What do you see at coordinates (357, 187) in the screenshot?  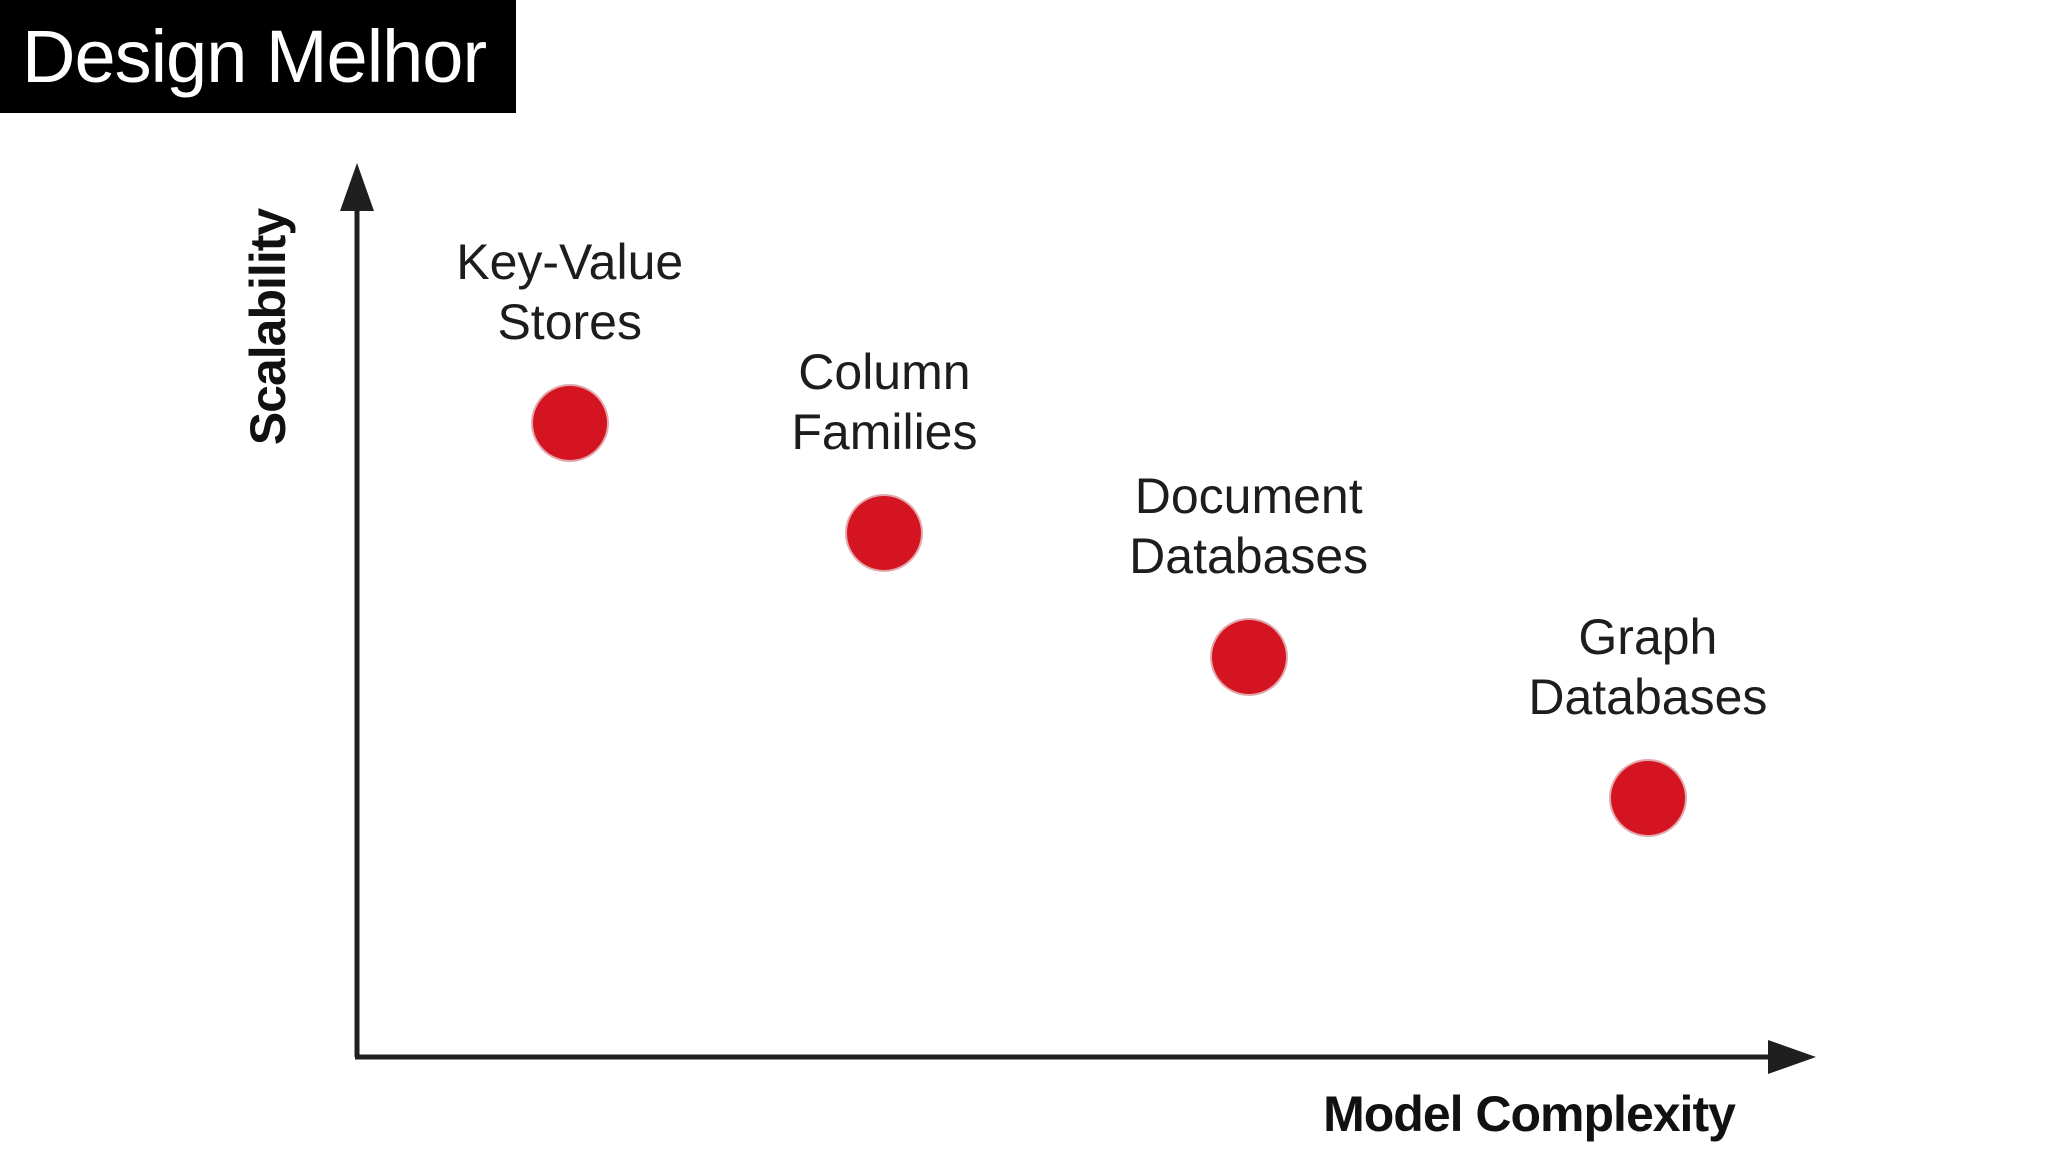 I see `y-axis-arrowhead-icon` at bounding box center [357, 187].